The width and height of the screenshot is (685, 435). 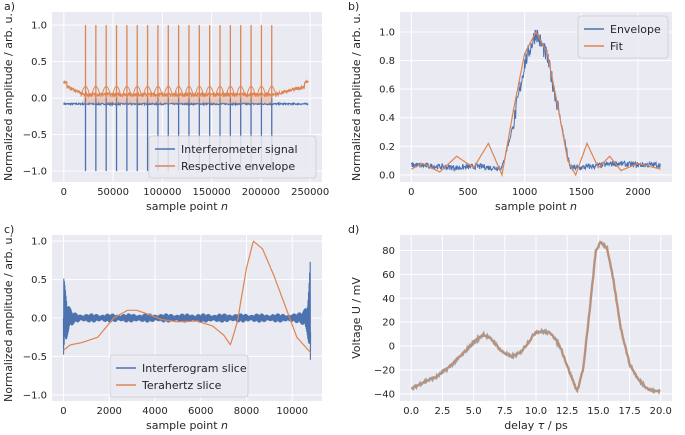 What do you see at coordinates (474, 411) in the screenshot?
I see `x-tick-label: 5.0` at bounding box center [474, 411].